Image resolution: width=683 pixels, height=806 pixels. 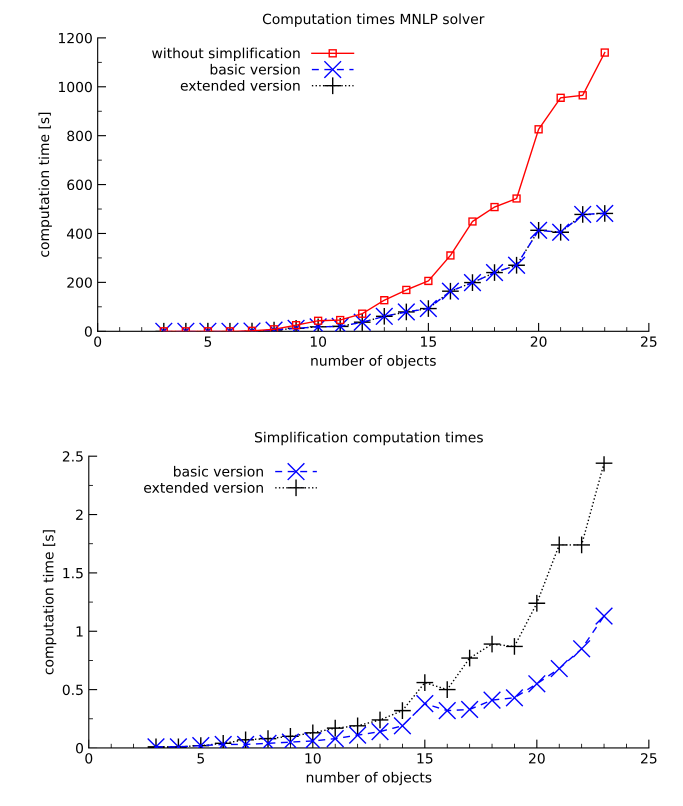 I want to click on y-tick-label: 2, so click(x=79, y=515).